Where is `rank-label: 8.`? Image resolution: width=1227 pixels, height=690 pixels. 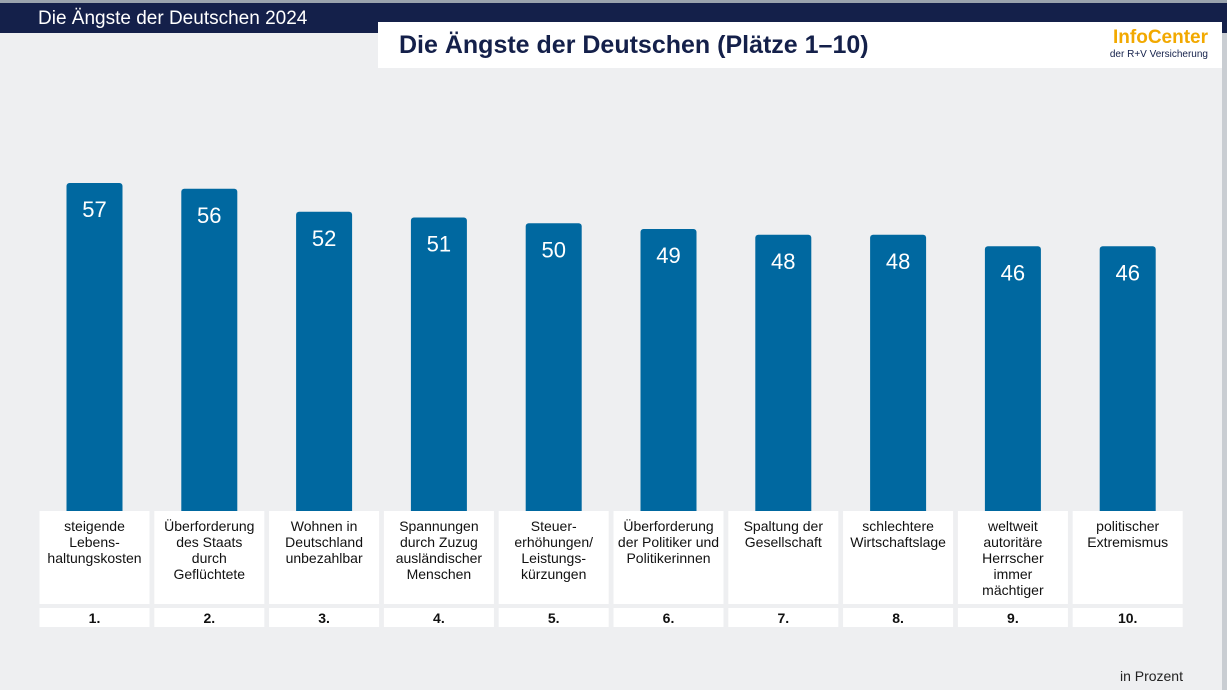
rank-label: 8. is located at coordinates (898, 618).